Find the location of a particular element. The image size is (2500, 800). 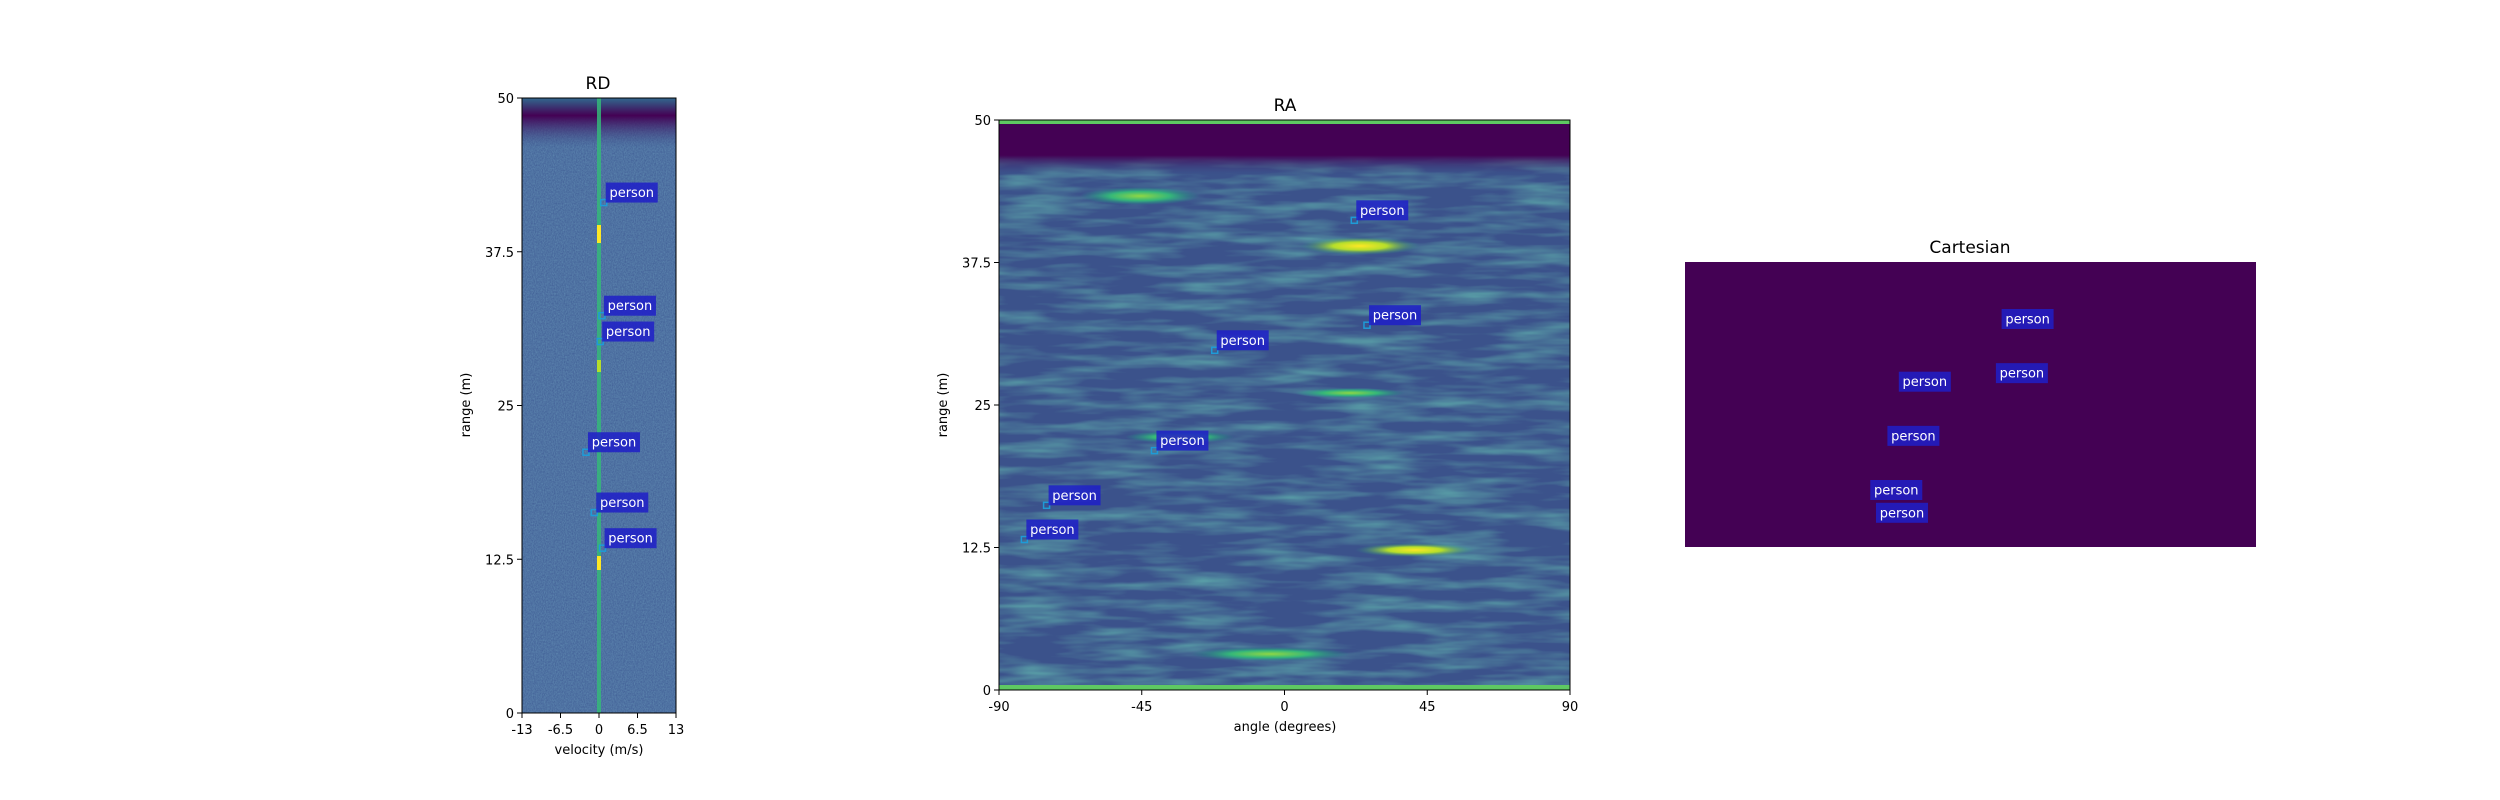

ra-xticks: -90 -45 0 45 90 is located at coordinates (1283, 702).